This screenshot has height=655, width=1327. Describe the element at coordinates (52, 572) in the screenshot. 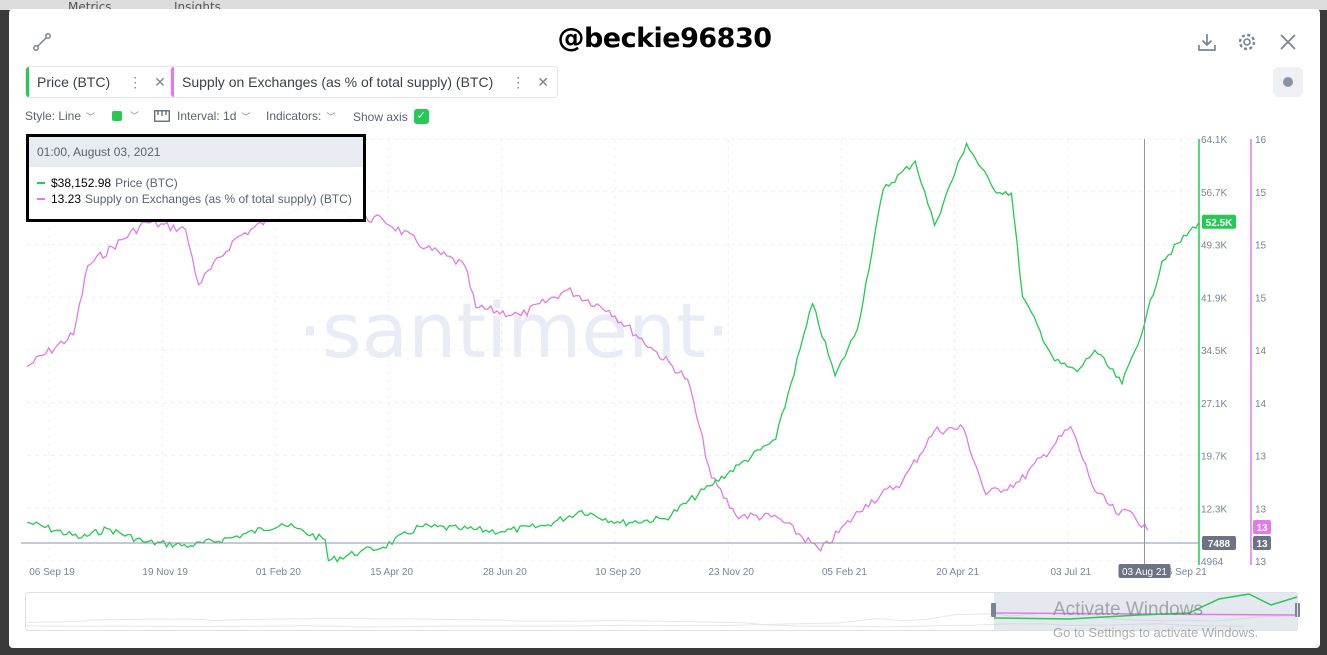

I see `x-tick-label: 06 Sep 19` at that location.